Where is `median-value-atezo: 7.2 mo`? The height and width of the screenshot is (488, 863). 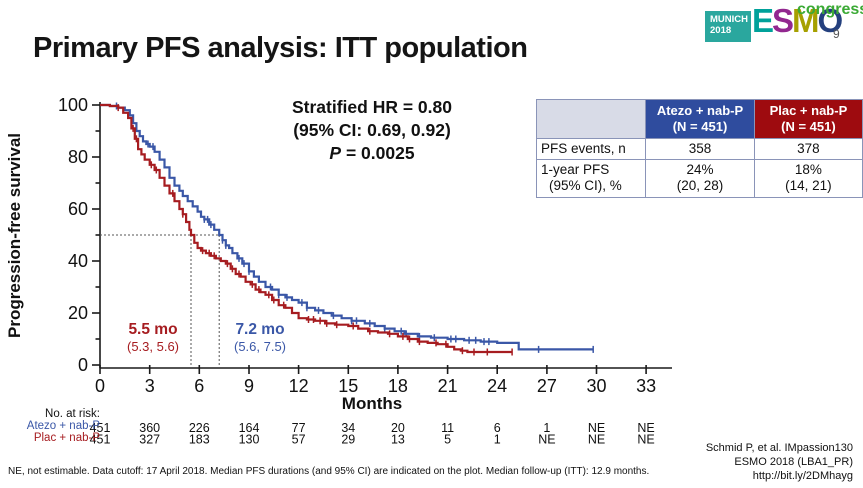 median-value-atezo: 7.2 mo is located at coordinates (260, 329).